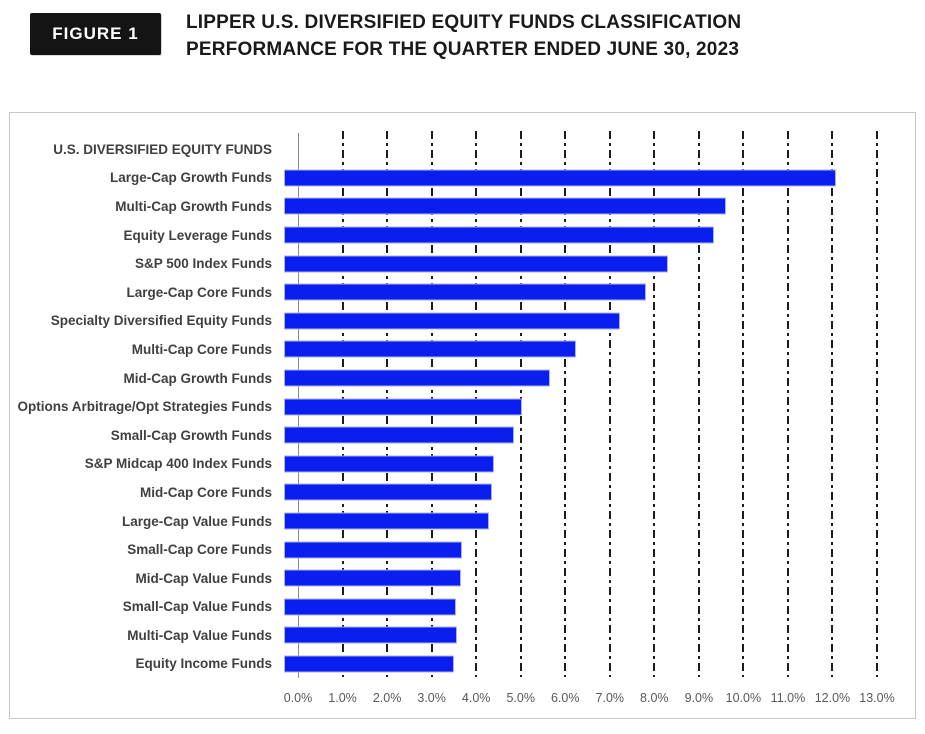 This screenshot has height=734, width=925. I want to click on category-row: U.S. DIVERSIFIED EQUITY FUNDS, so click(462, 149).